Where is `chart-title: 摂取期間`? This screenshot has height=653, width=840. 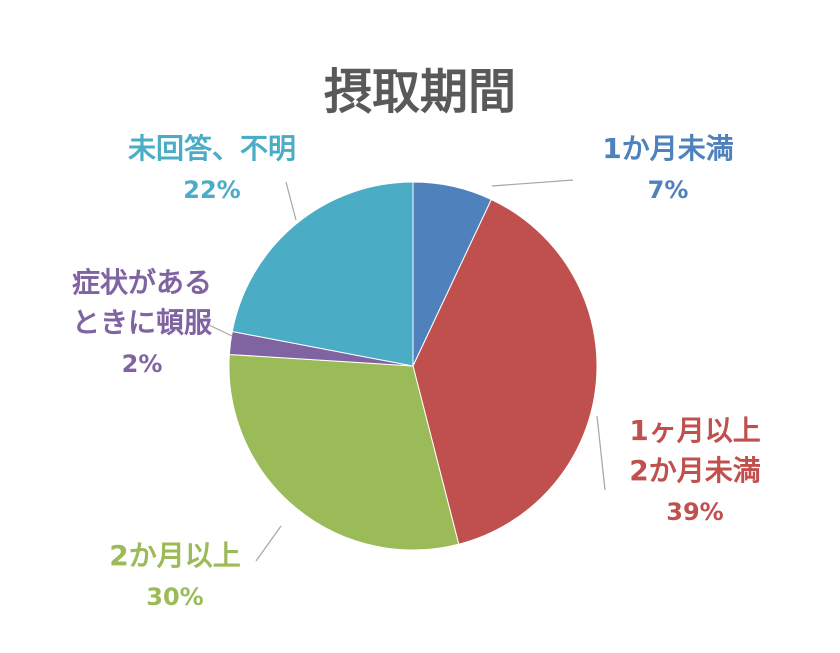 chart-title: 摂取期間 is located at coordinates (420, 92).